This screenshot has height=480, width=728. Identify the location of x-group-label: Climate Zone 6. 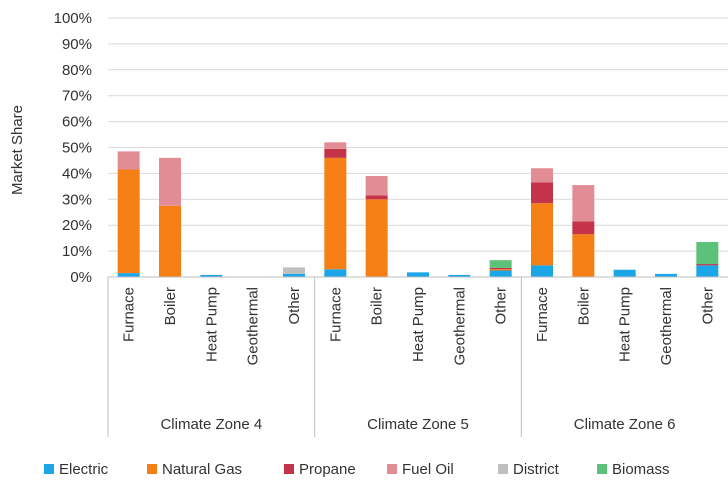
(625, 424).